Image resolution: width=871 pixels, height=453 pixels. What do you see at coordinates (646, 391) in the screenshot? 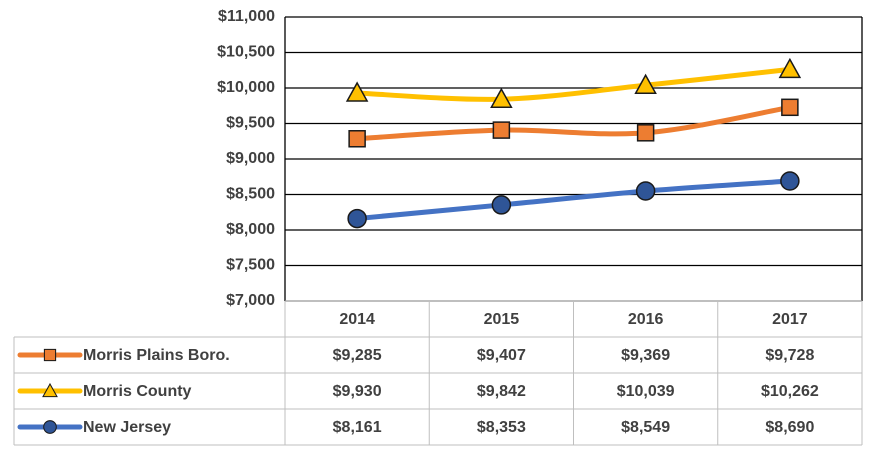
I see `table-value: $10,039` at bounding box center [646, 391].